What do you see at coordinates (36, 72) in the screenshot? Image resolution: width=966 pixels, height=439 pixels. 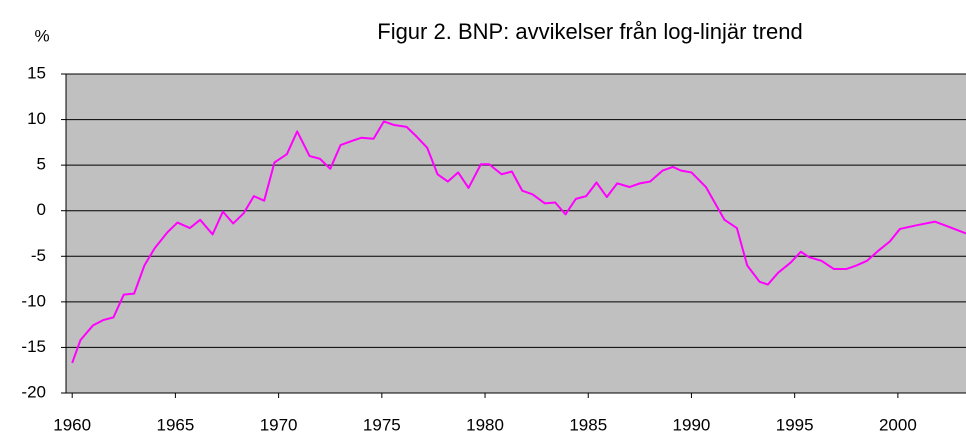 I see `y-tick-label: 15` at bounding box center [36, 72].